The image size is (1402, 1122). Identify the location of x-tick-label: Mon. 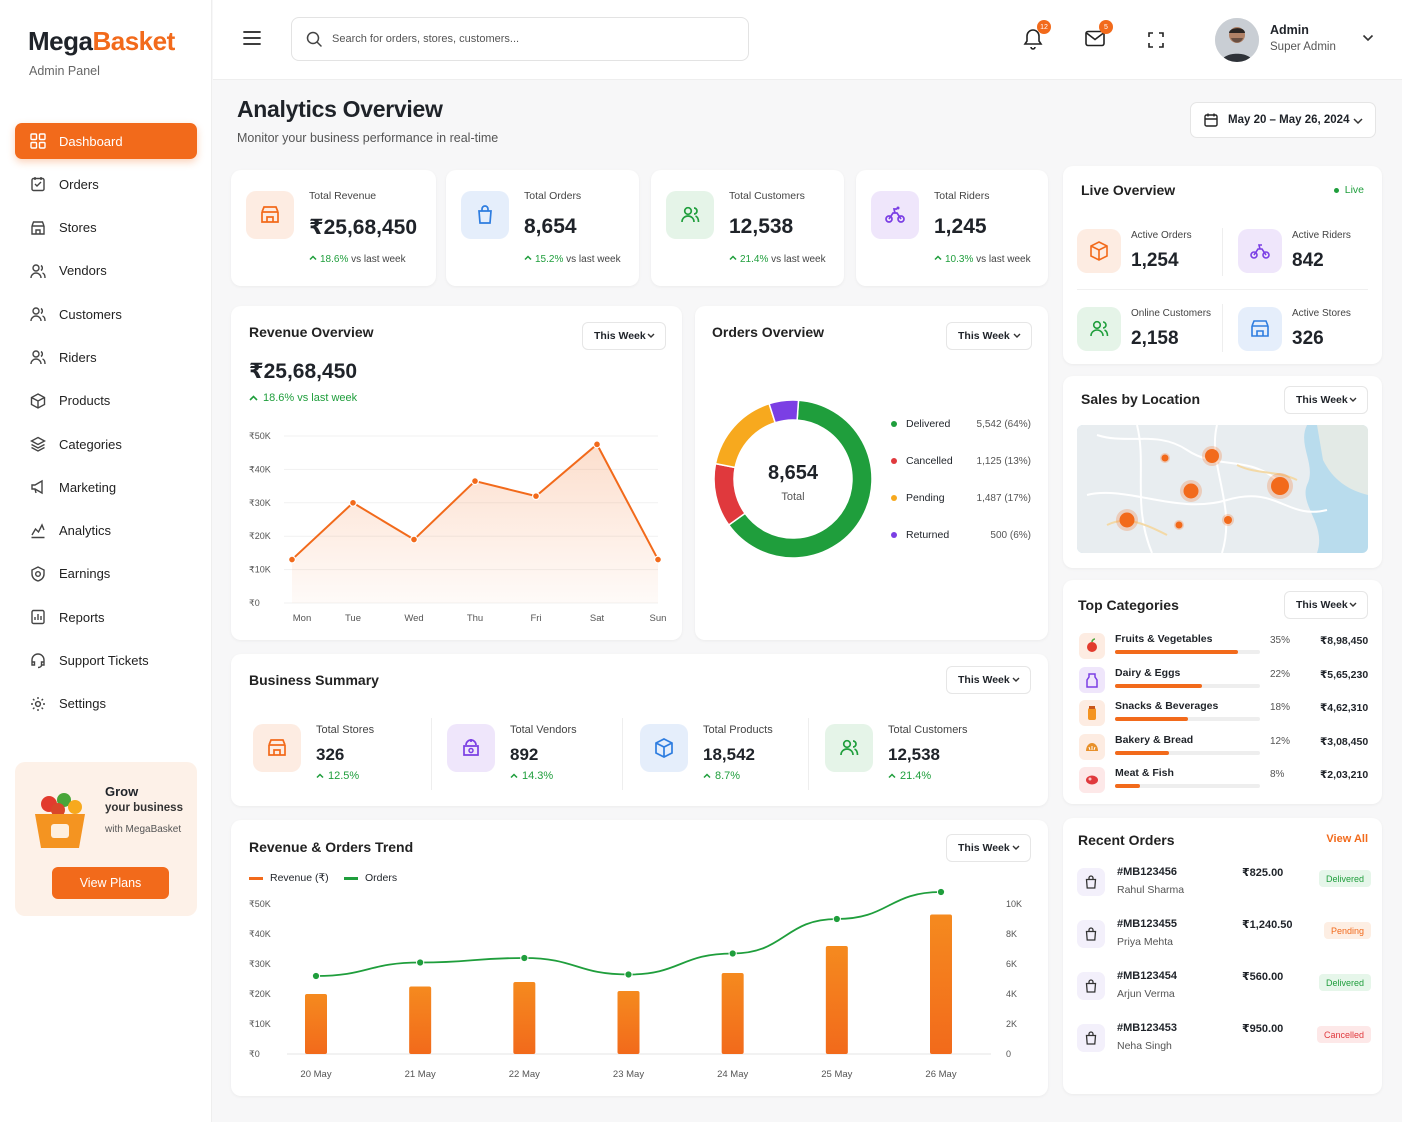
(302, 618).